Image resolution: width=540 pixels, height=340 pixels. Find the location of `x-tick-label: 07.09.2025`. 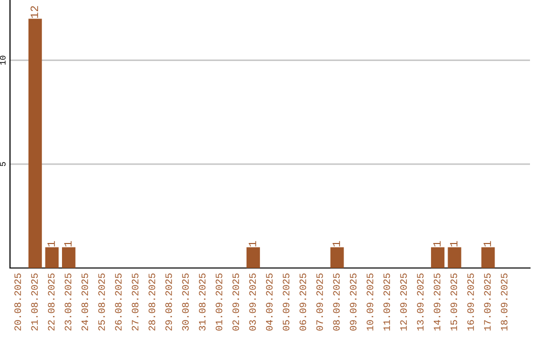

x-tick-label: 07.09.2025 is located at coordinates (319, 302).